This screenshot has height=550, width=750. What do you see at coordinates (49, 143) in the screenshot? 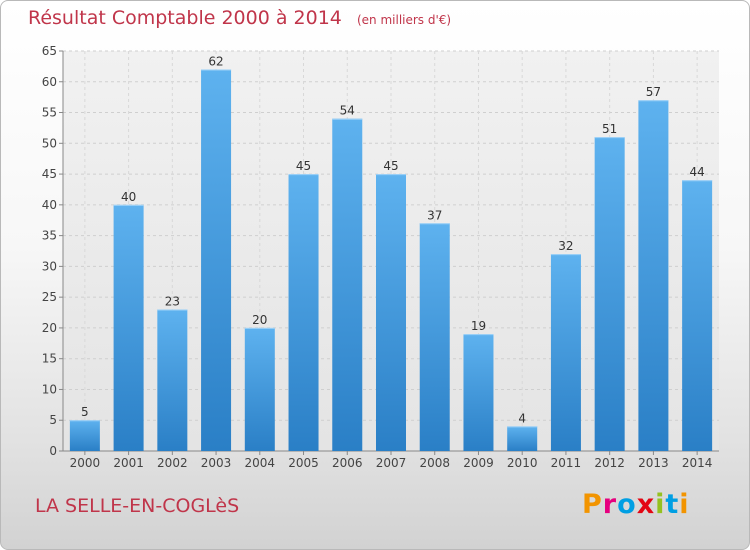
I see `y-tick-label: 50` at bounding box center [49, 143].